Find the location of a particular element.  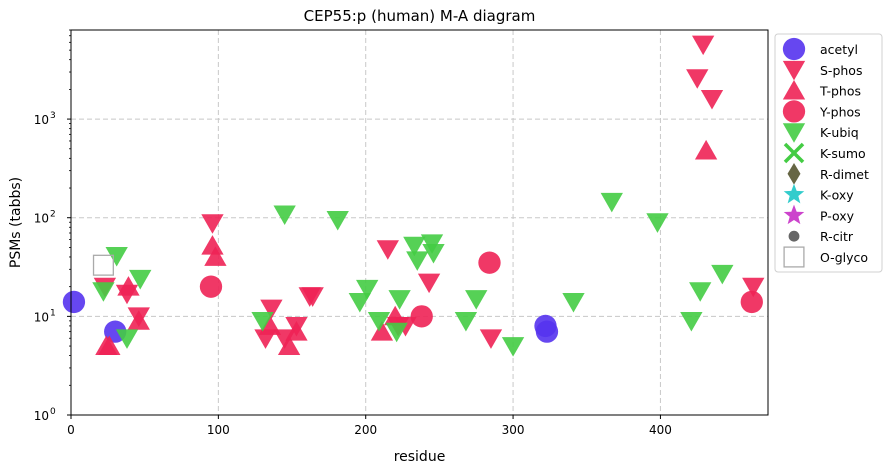

legend-label: K-oxy is located at coordinates (837, 195).